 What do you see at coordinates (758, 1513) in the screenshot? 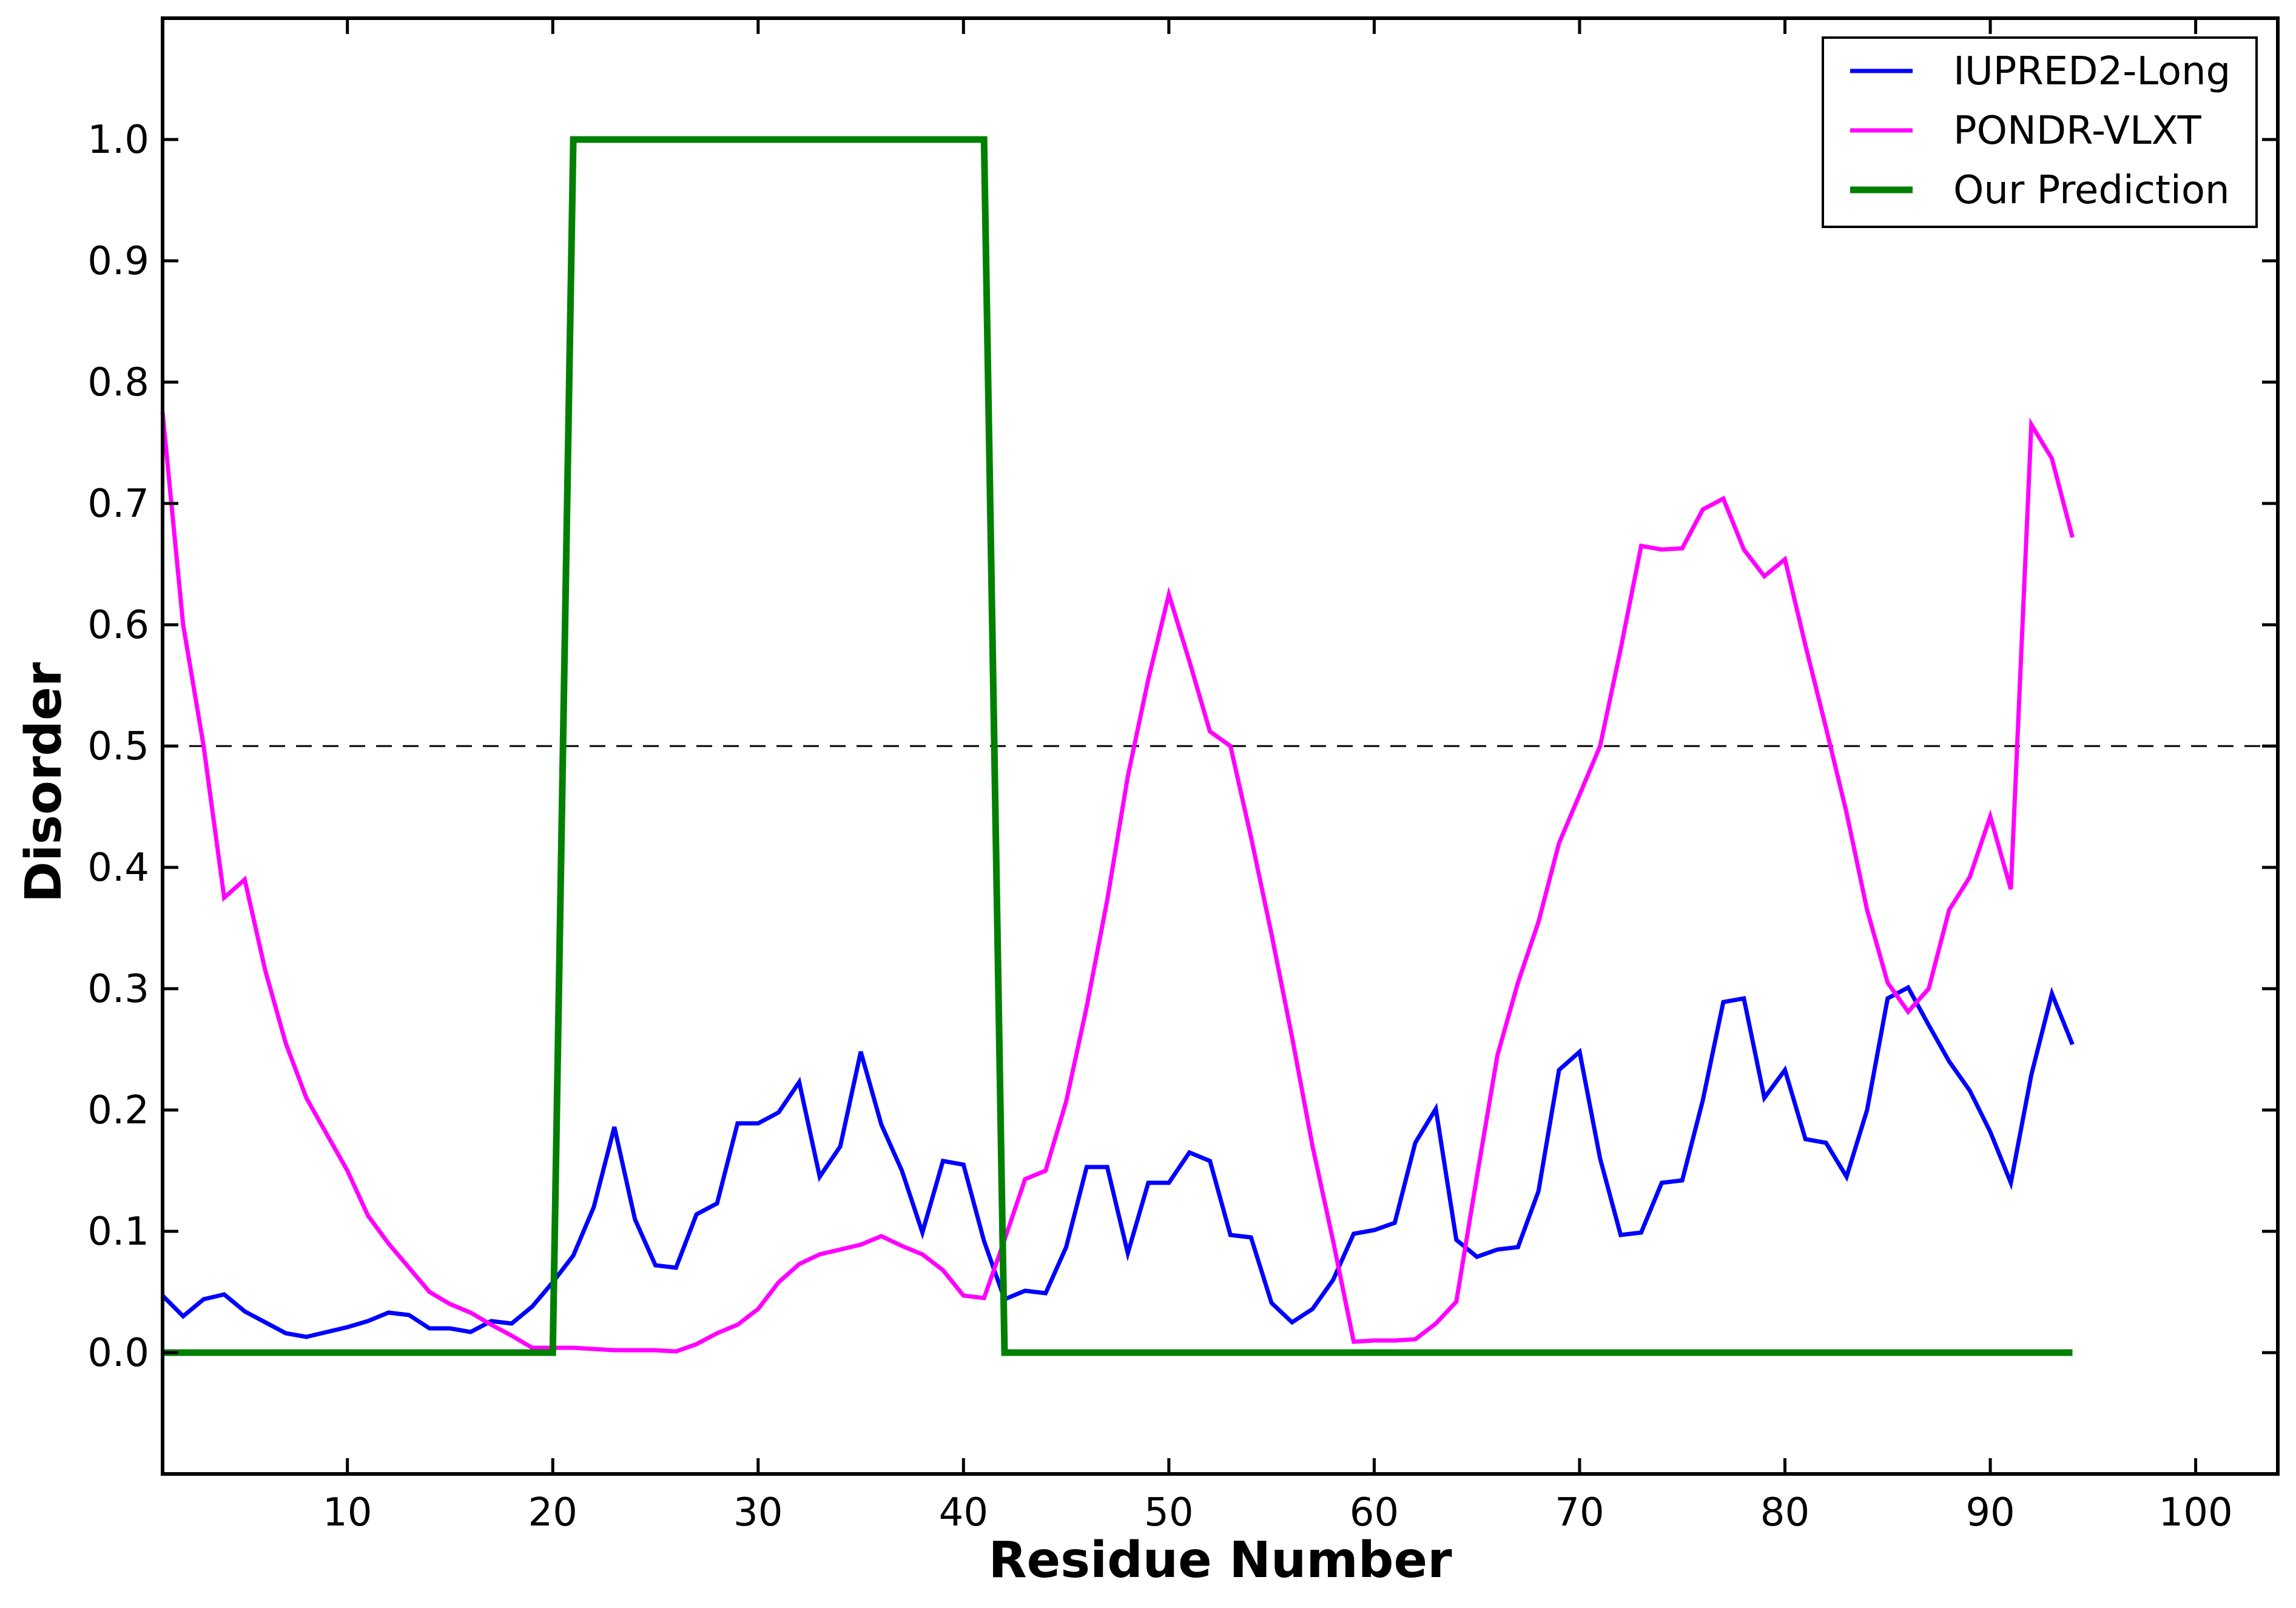
I see `x-tick-label: 30` at bounding box center [758, 1513].